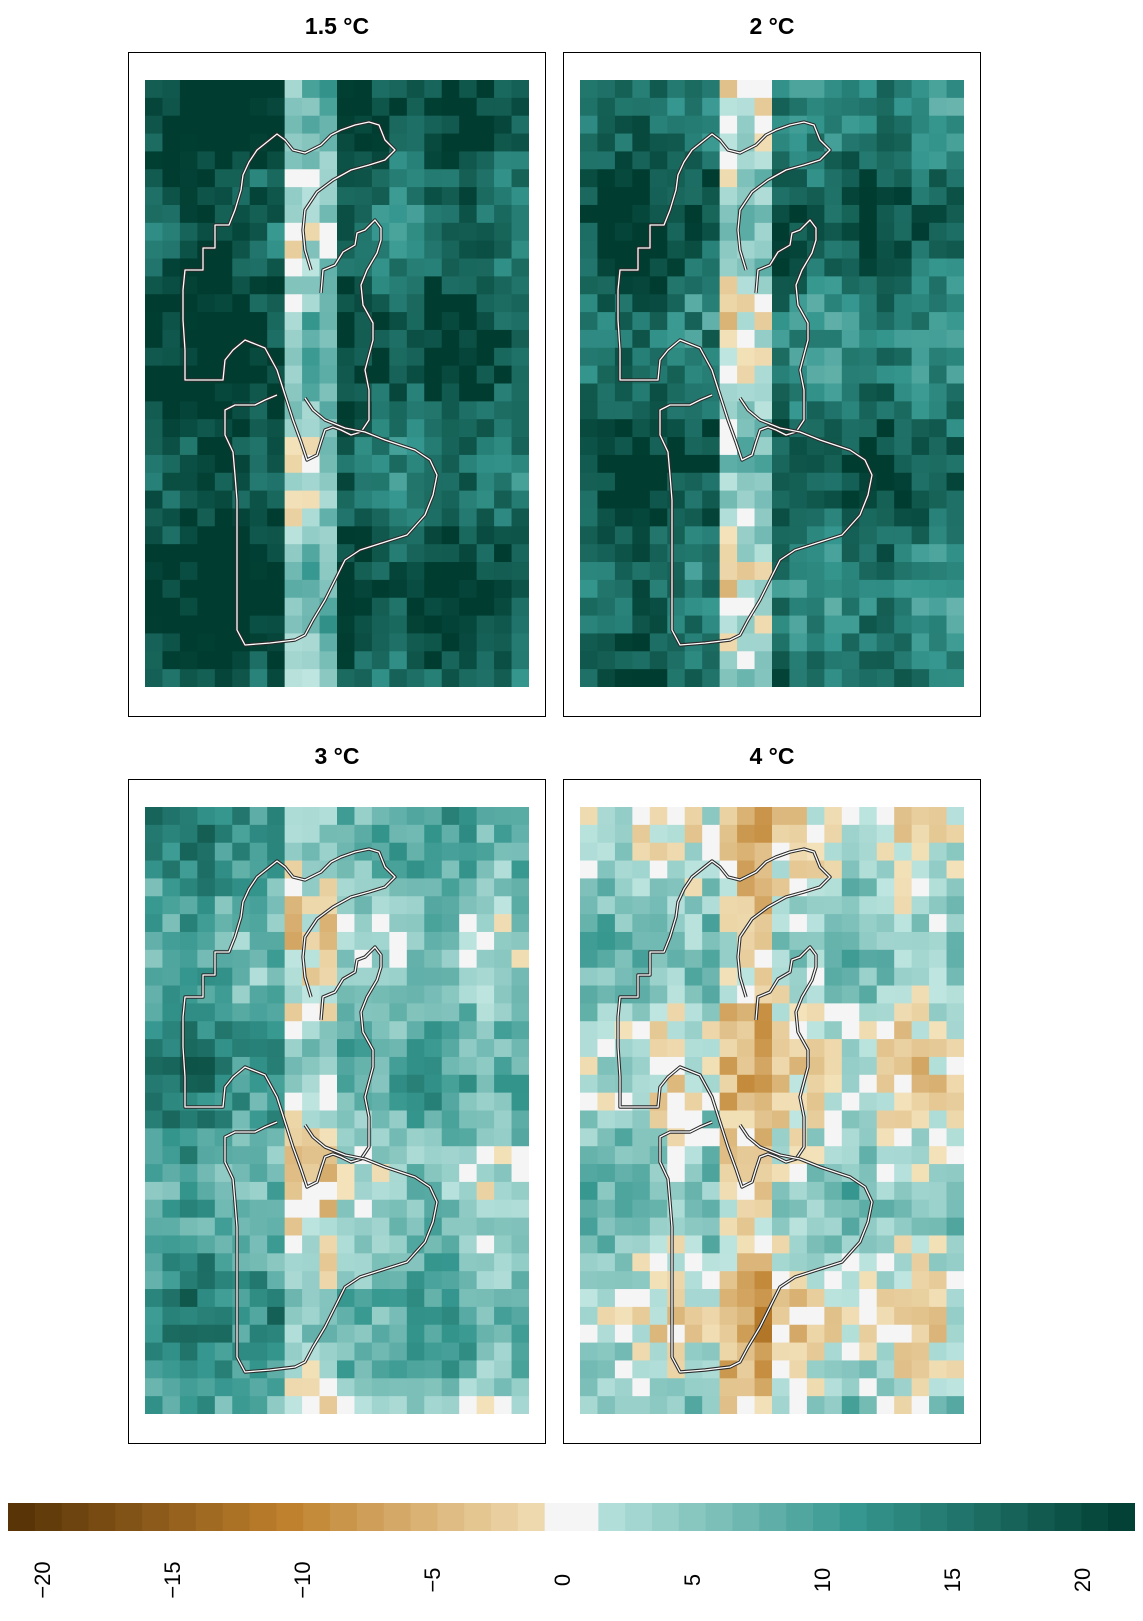 This screenshot has width=1143, height=1621. Describe the element at coordinates (289, 1018) in the screenshot. I see `region-boundary` at that location.